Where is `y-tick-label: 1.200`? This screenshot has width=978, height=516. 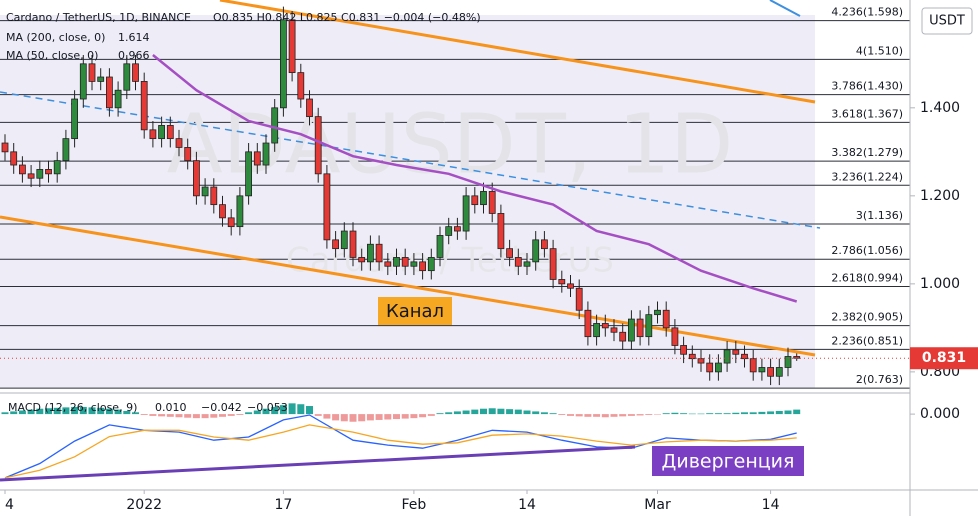 y-tick-label: 1.200 is located at coordinates (940, 196).